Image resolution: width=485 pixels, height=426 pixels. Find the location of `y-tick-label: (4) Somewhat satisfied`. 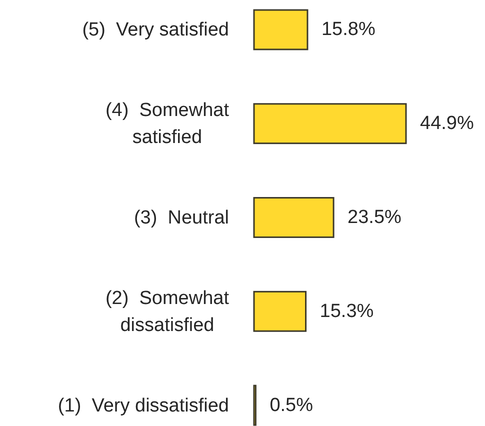

y-tick-label: (4) Somewhat satisfied is located at coordinates (167, 124).